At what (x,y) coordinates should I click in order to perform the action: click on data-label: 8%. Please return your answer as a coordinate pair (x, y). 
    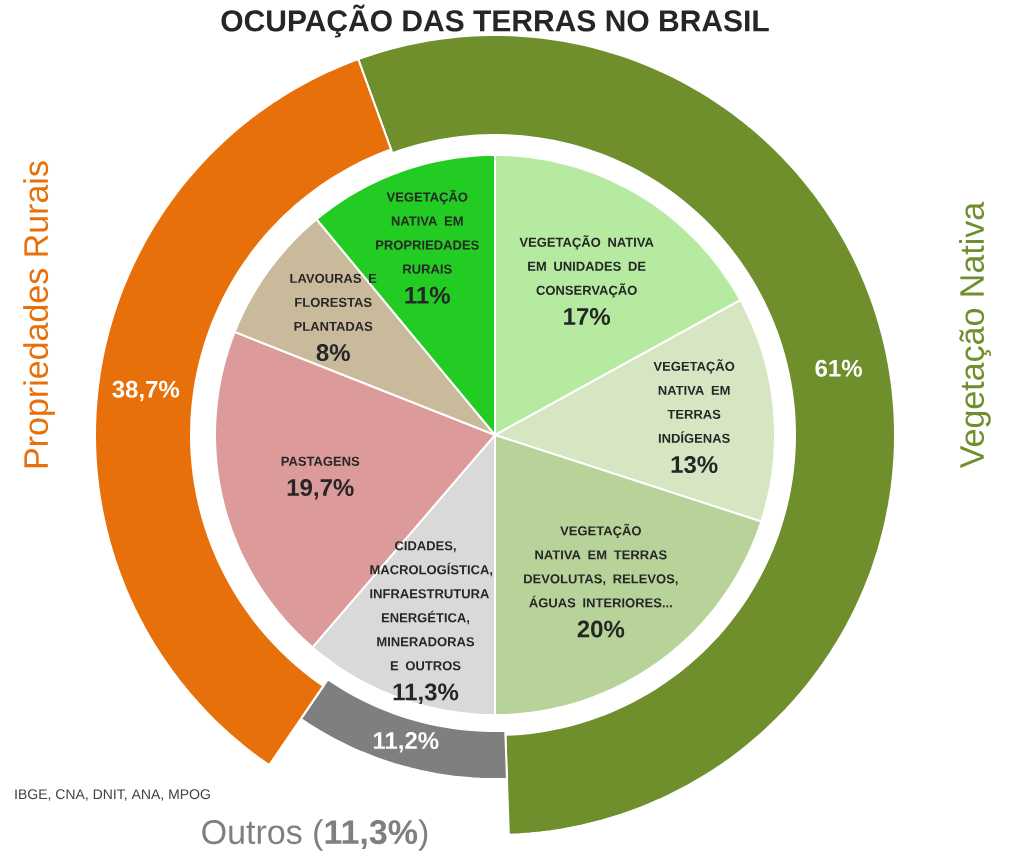
    Looking at the image, I should click on (333, 353).